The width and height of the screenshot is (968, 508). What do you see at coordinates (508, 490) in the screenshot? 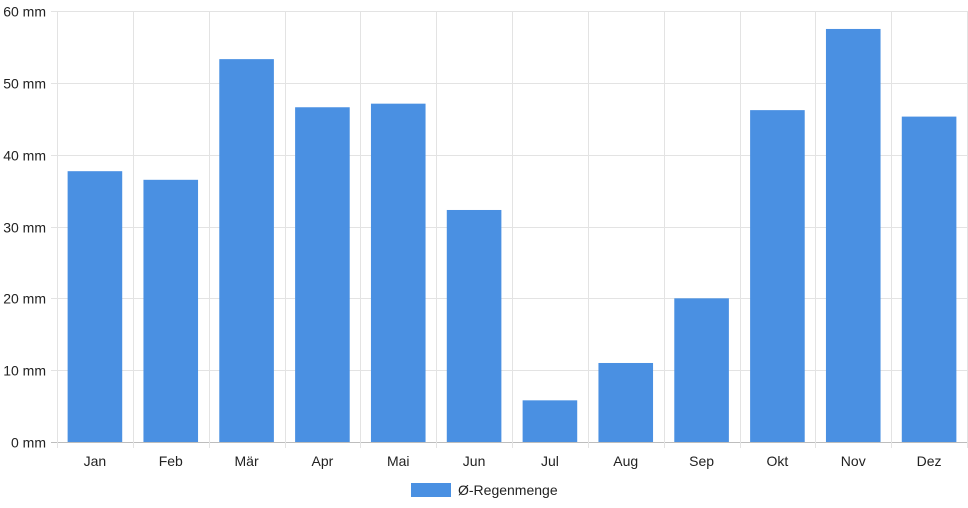
I see `legend-label: Ø-Regenmenge` at bounding box center [508, 490].